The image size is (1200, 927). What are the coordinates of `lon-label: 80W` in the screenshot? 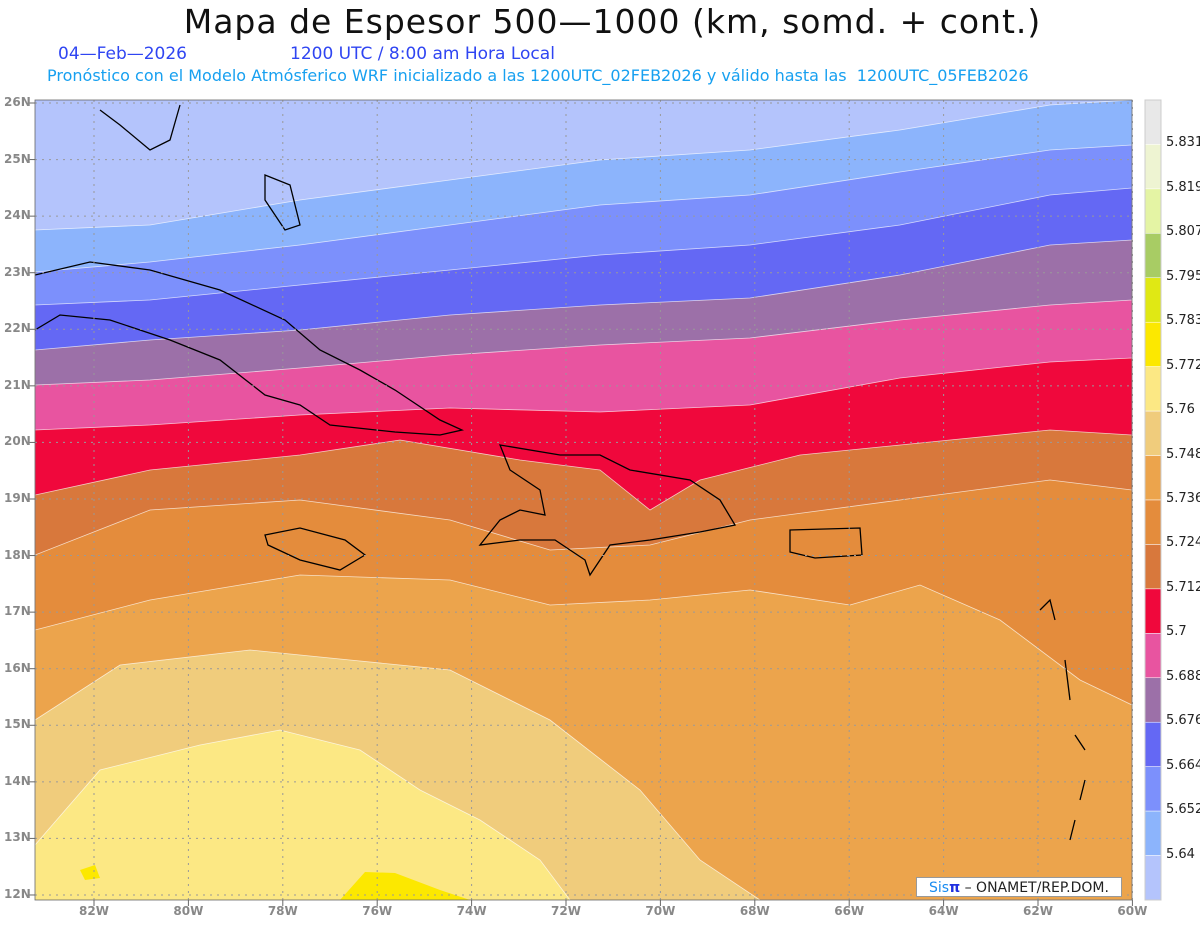 It's located at (188, 911).